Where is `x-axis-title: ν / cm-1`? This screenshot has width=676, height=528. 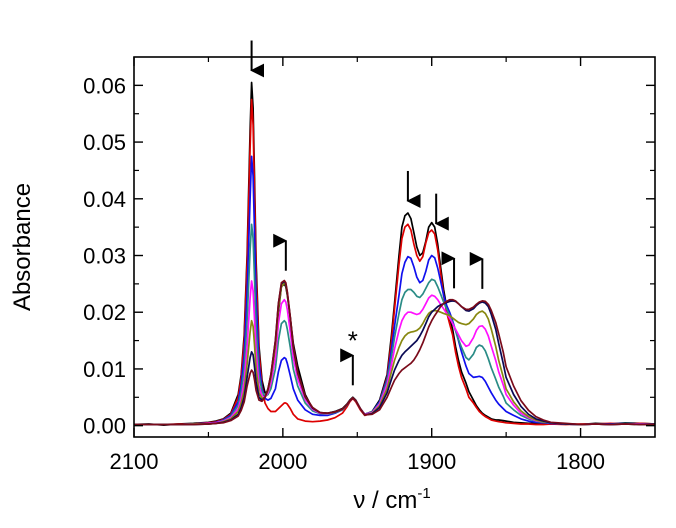 x-axis-title: ν / cm-1 is located at coordinates (391, 499).